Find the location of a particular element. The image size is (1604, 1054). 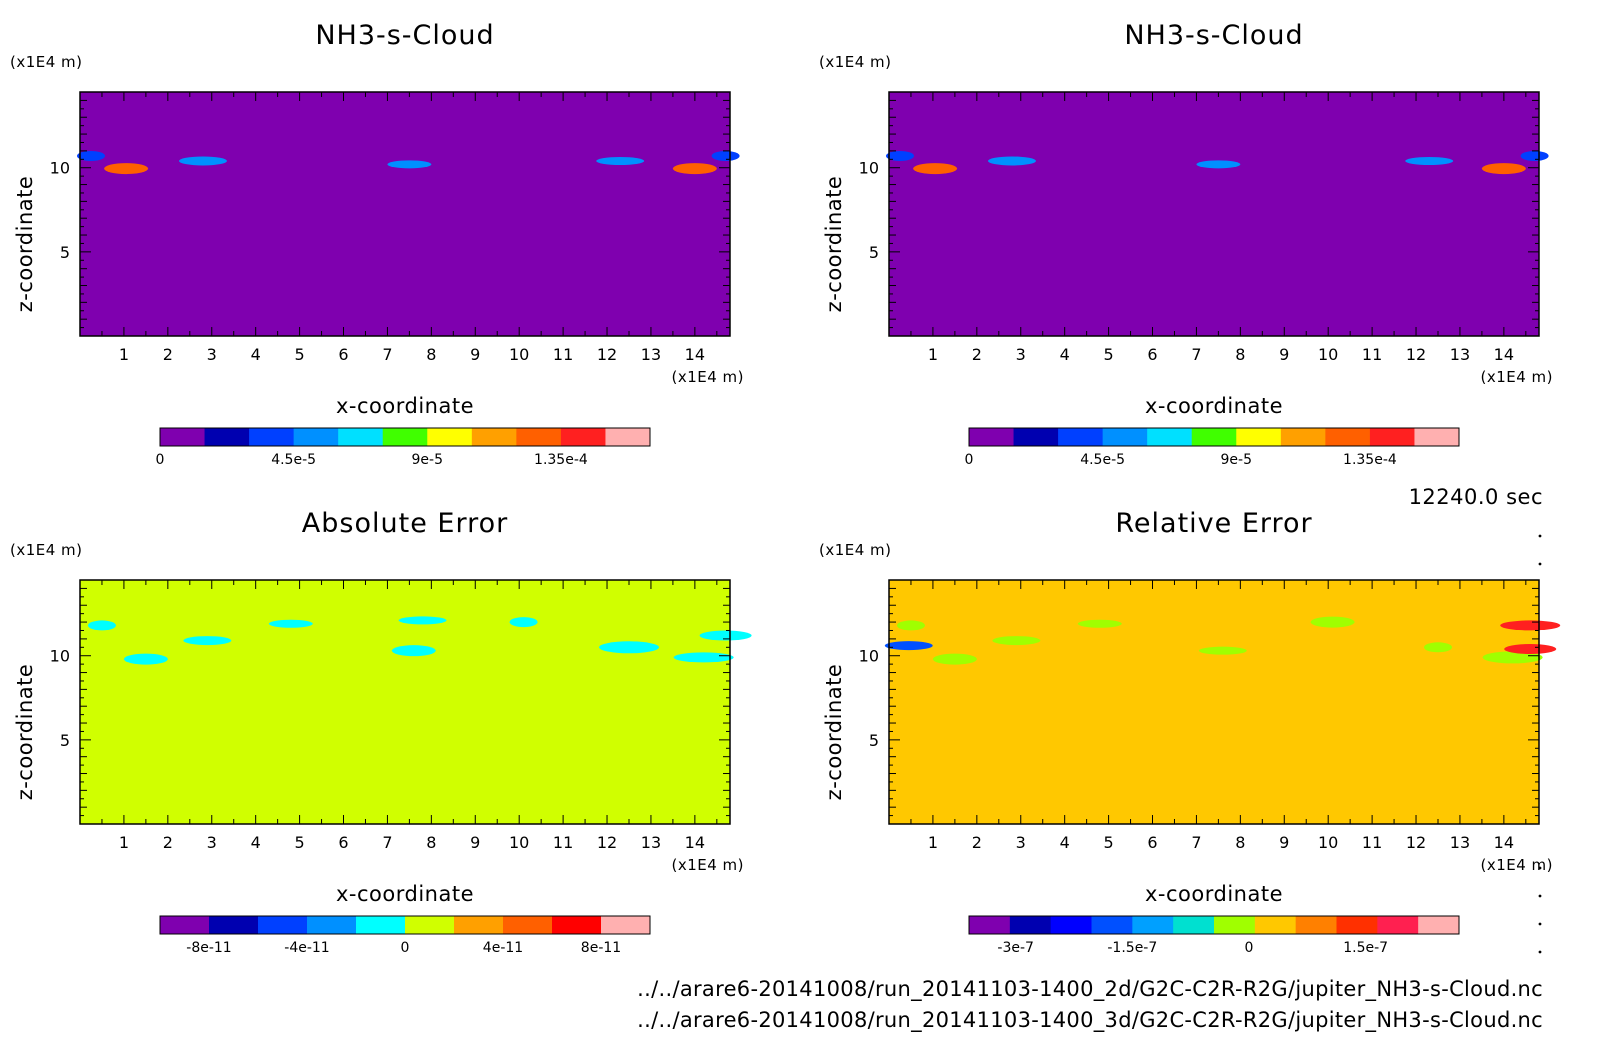

x-tick-label: 5 is located at coordinates (1109, 842).